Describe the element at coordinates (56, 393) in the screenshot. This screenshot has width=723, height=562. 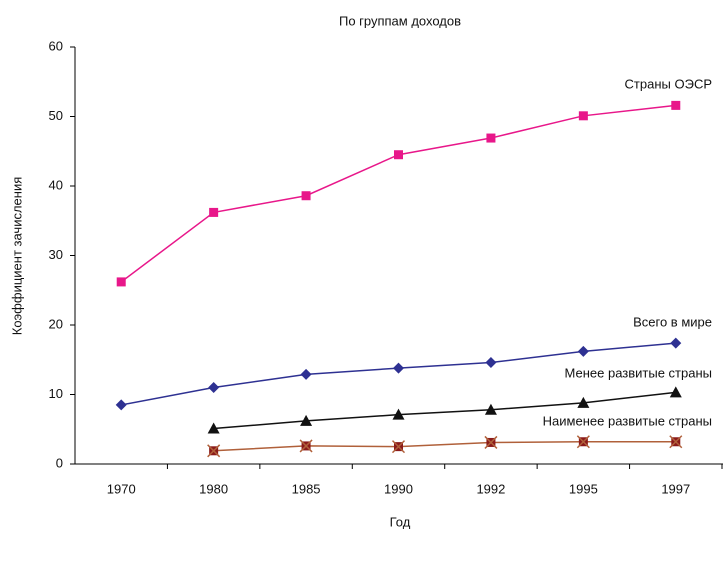
I see `y-tick-label: 10` at that location.